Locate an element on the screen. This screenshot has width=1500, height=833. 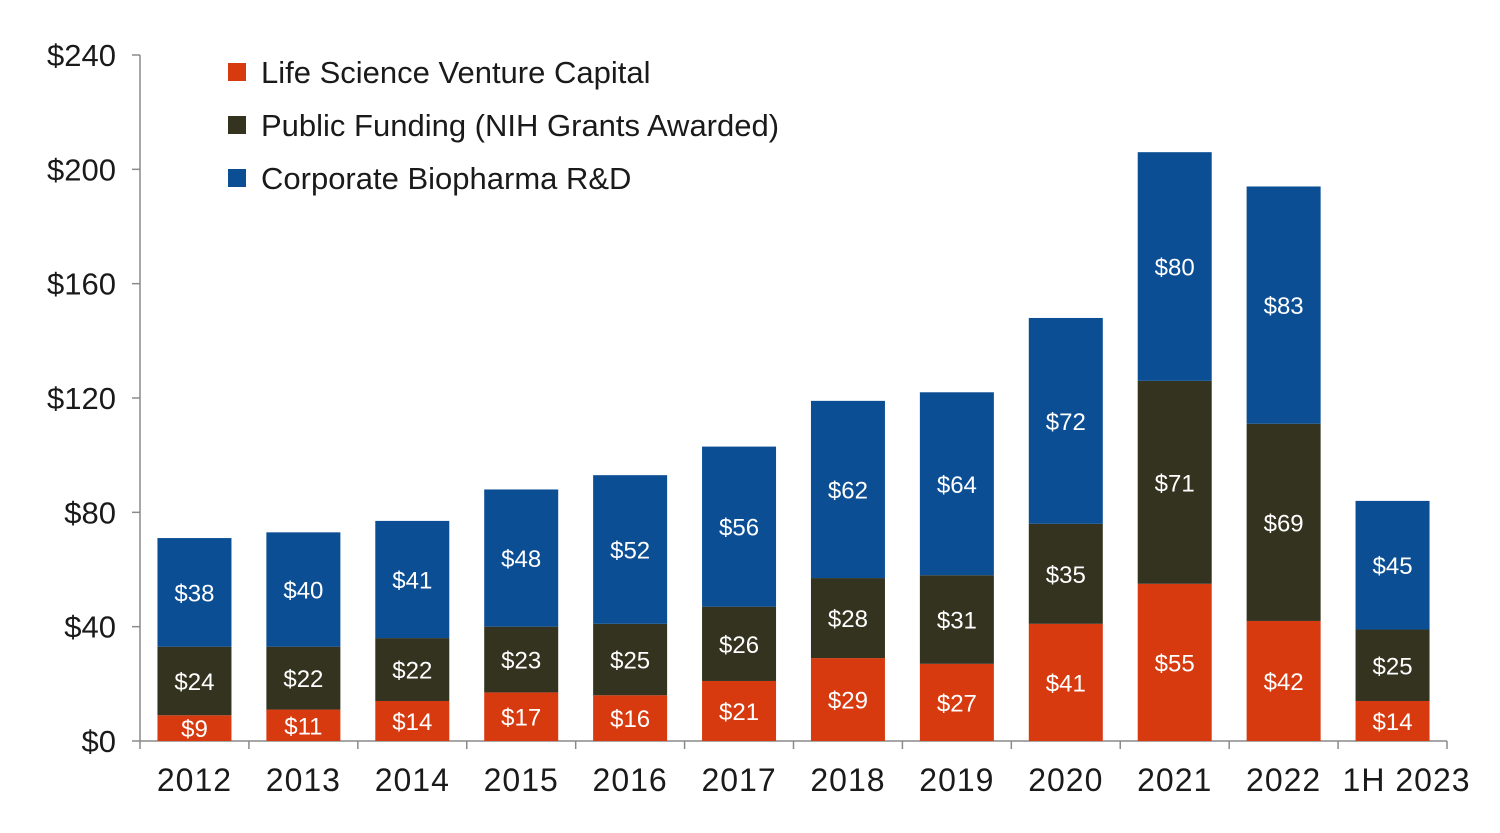
x-tick-label: 2012 is located at coordinates (194, 780).